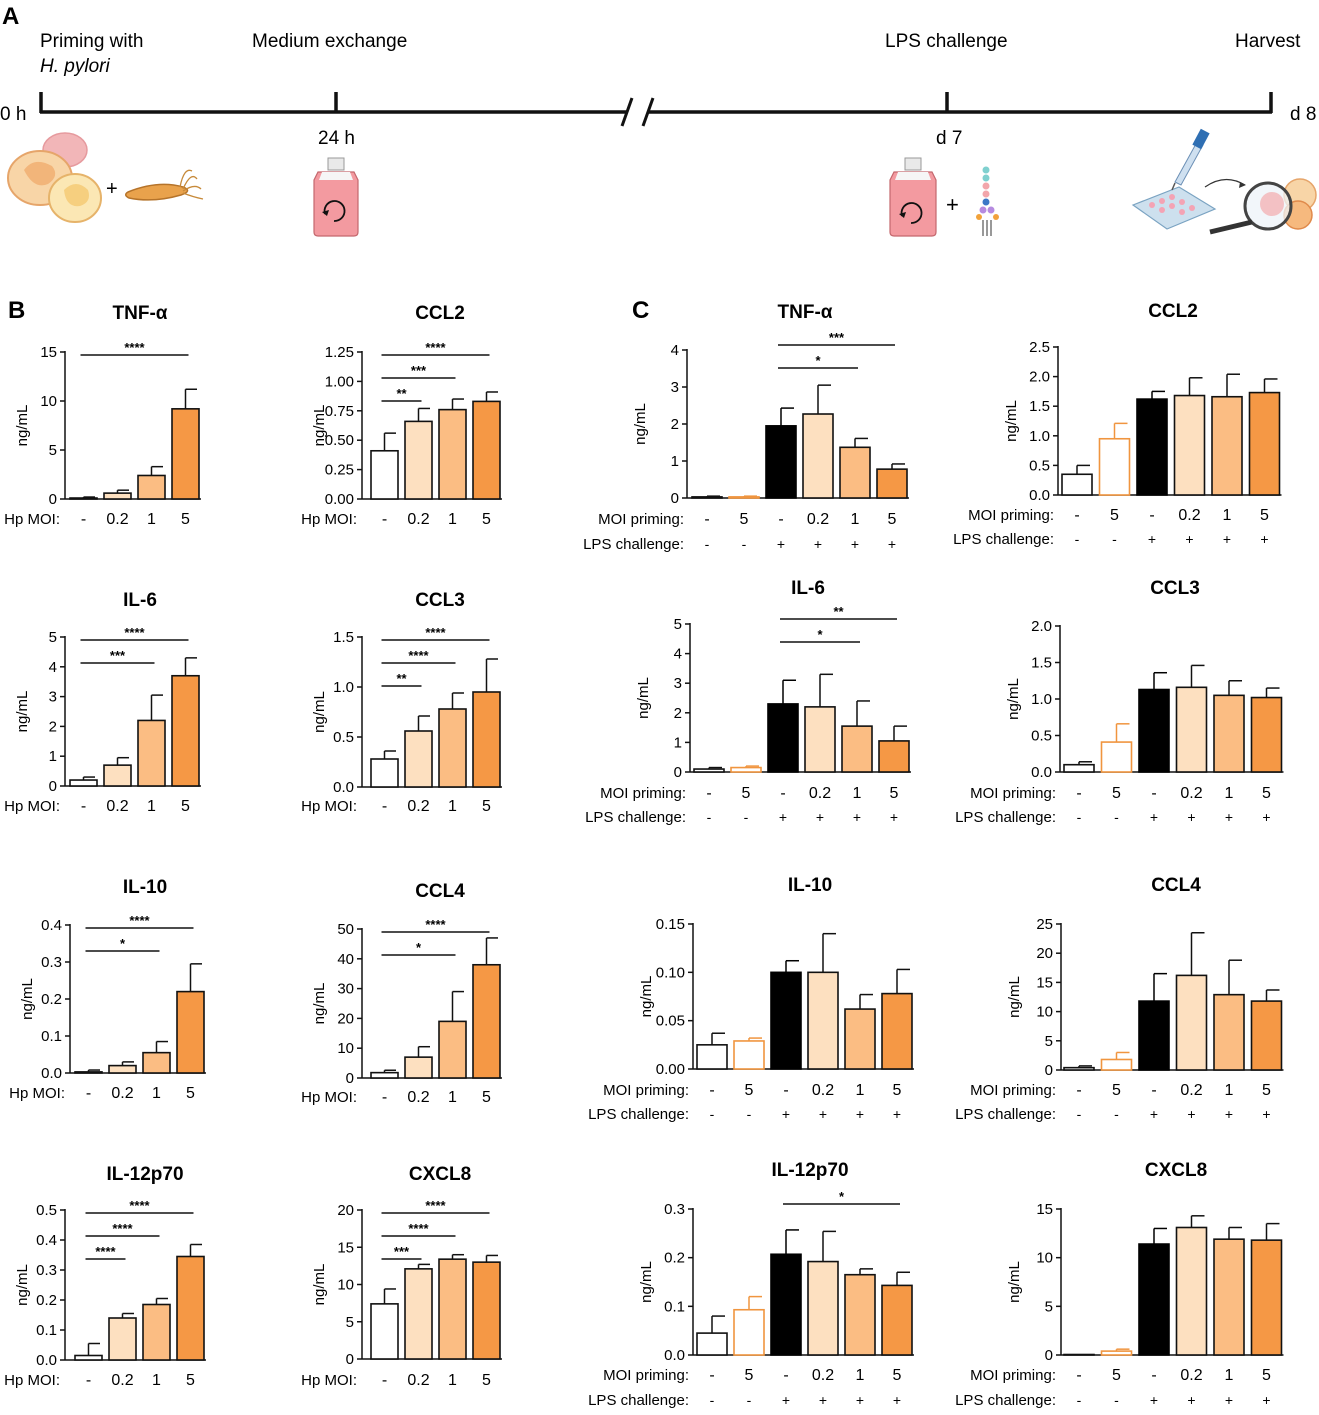 The width and height of the screenshot is (1319, 1415). What do you see at coordinates (913, 197) in the screenshot?
I see `culture-flask-lps-icon` at bounding box center [913, 197].